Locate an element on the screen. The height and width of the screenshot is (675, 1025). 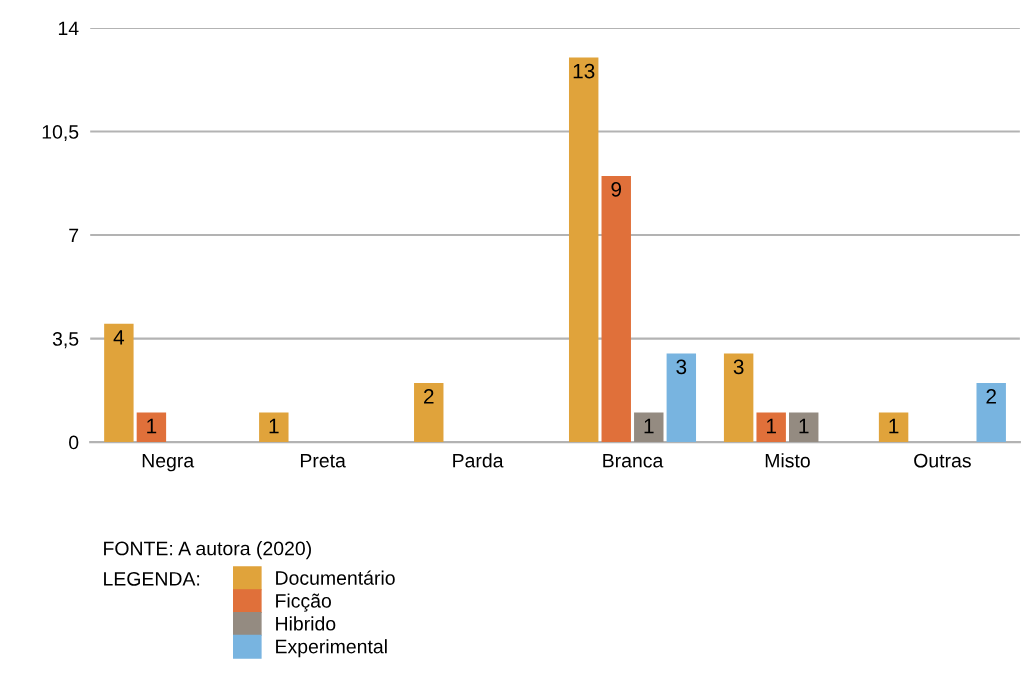
x-tick-label: Misto is located at coordinates (787, 460).